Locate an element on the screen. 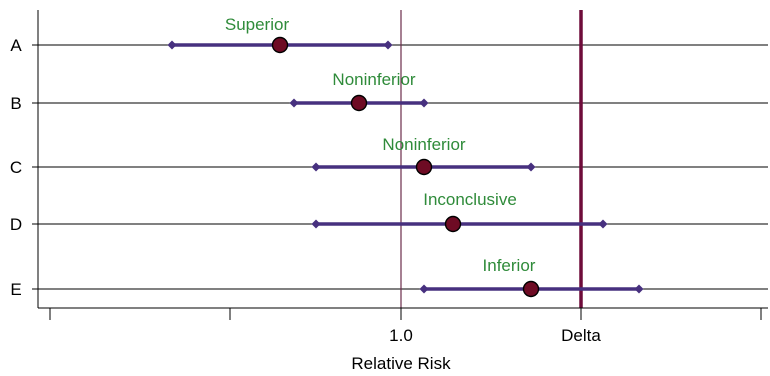 Image resolution: width=770 pixels, height=376 pixels. x-tick-label: 1.0 is located at coordinates (401, 335).